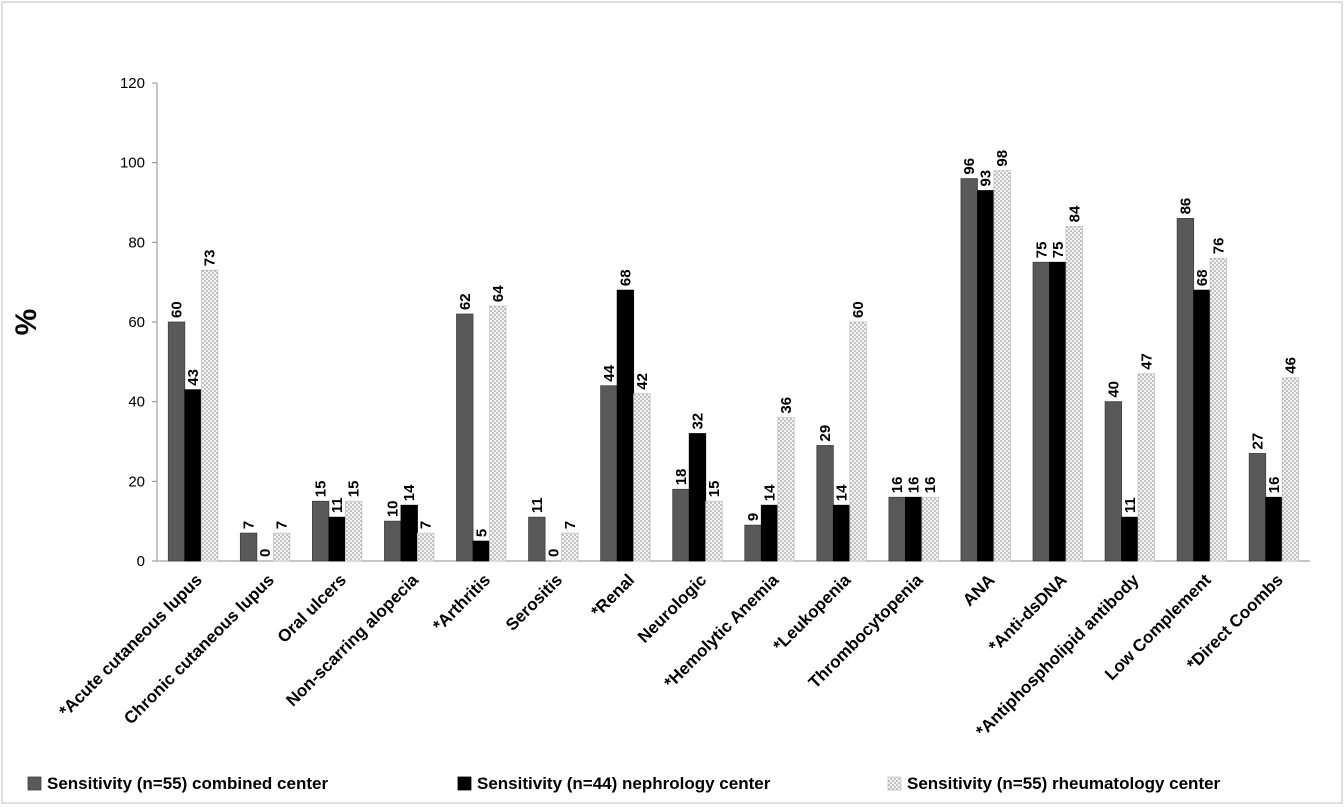 The image size is (1344, 810). What do you see at coordinates (697, 421) in the screenshot?
I see `data-label: 32` at bounding box center [697, 421].